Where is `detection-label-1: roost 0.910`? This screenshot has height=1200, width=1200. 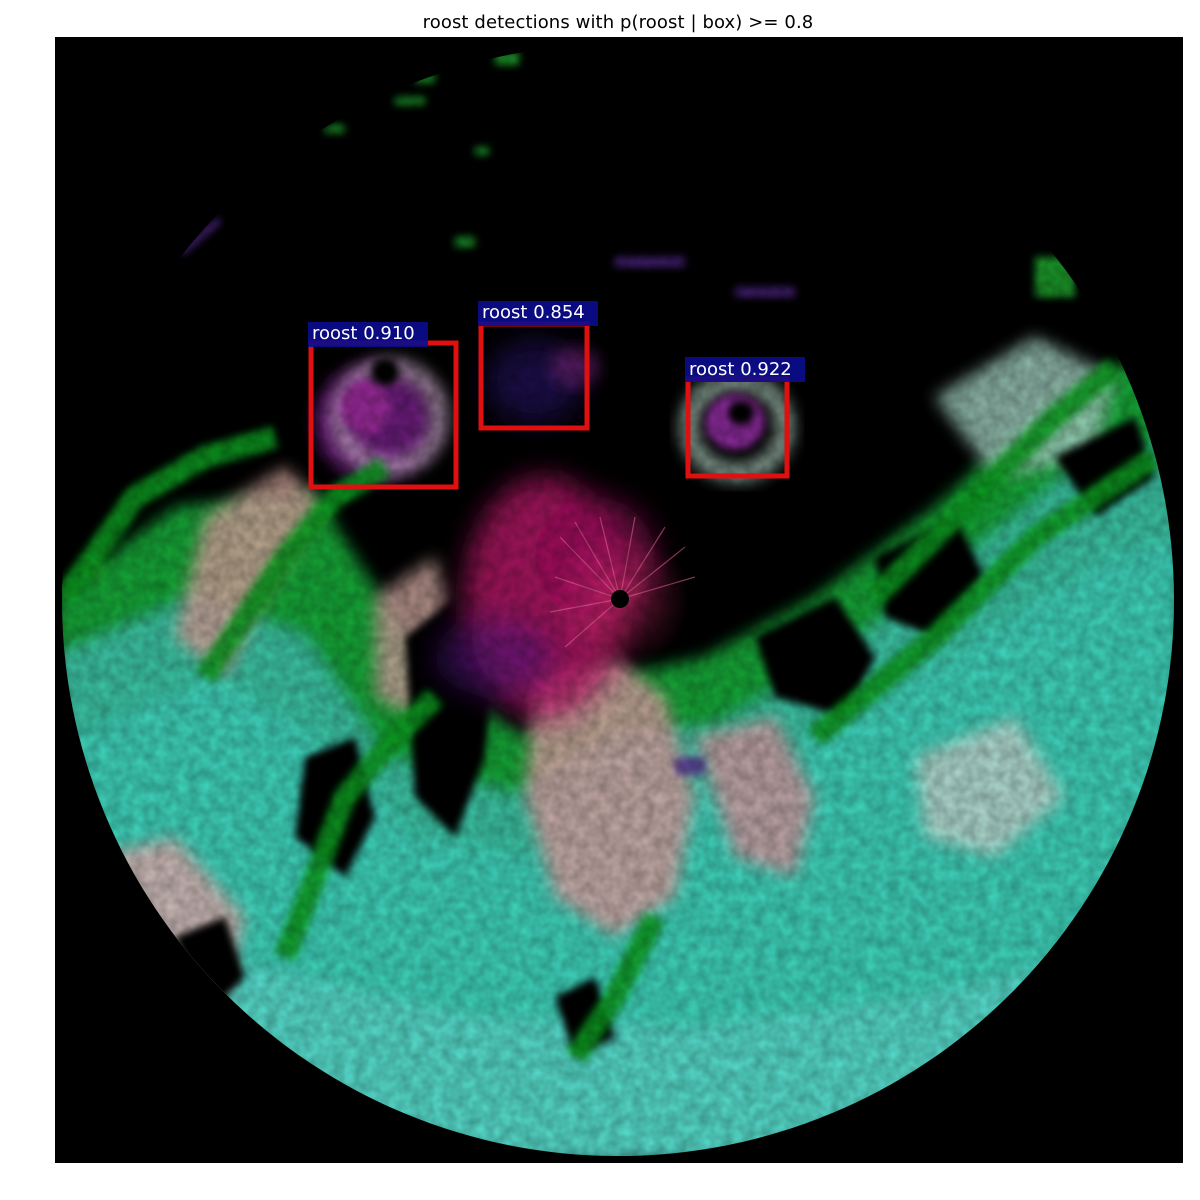
detection-label-1: roost 0.910 is located at coordinates (363, 333).